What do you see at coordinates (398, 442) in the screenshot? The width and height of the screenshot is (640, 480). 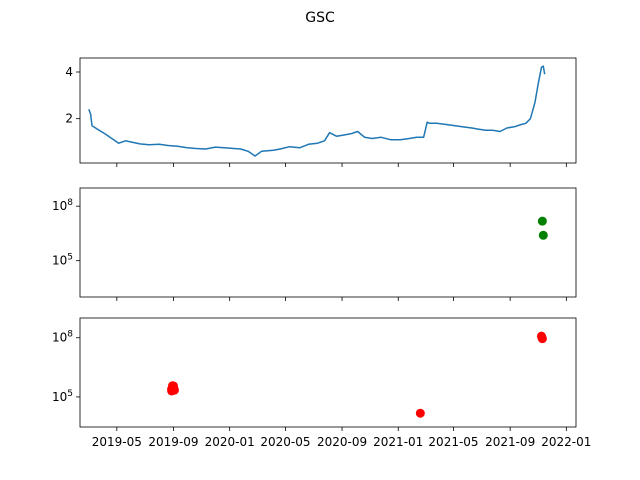 I see `x-tick-label: 2021-01` at bounding box center [398, 442].